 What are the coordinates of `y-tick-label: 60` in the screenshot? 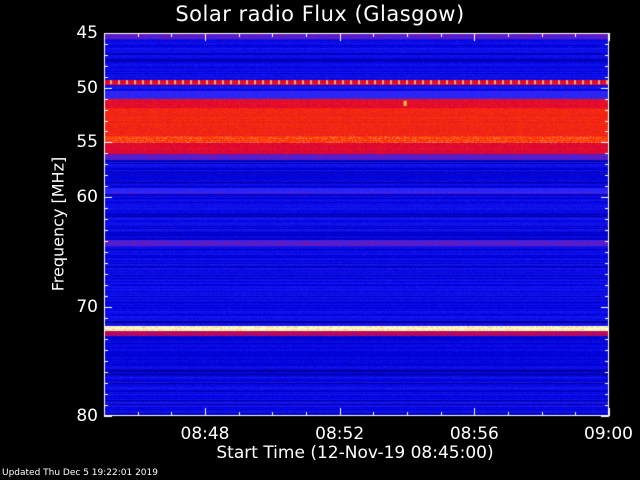 It's located at (87, 197).